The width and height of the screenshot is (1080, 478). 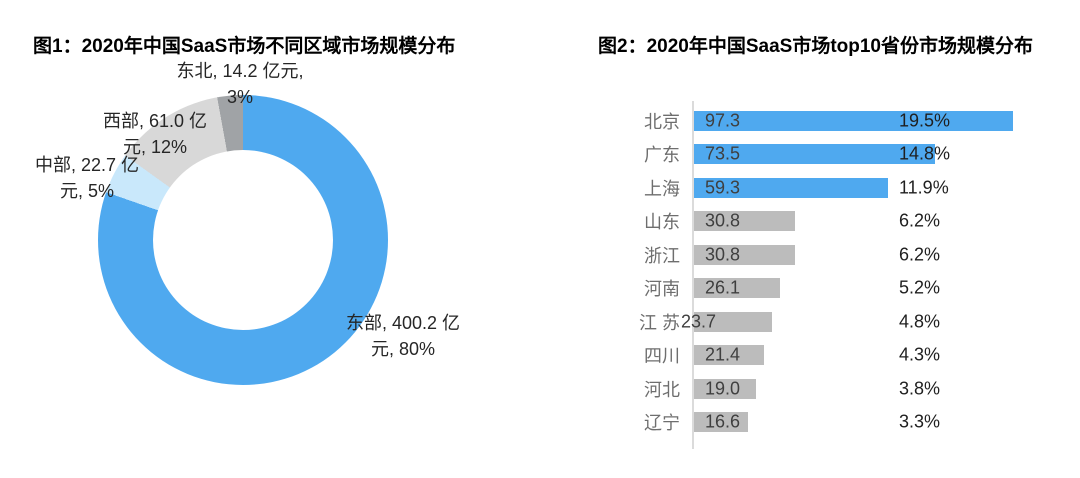 I want to click on bar-track: 73.5 14.8%, so click(x=880, y=154).